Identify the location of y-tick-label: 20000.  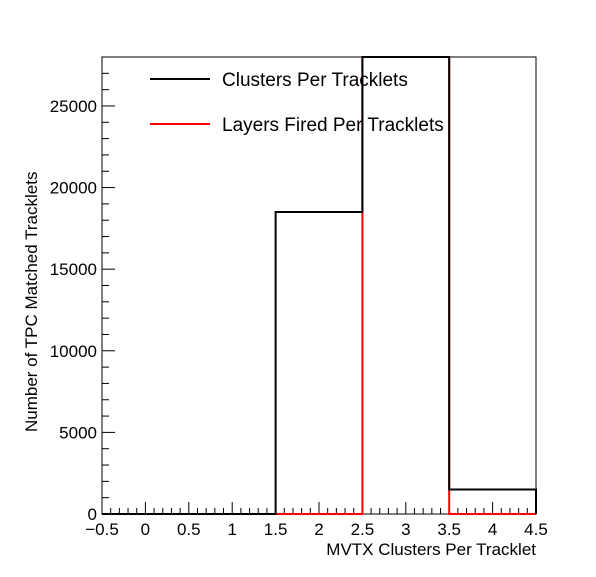
(73, 188).